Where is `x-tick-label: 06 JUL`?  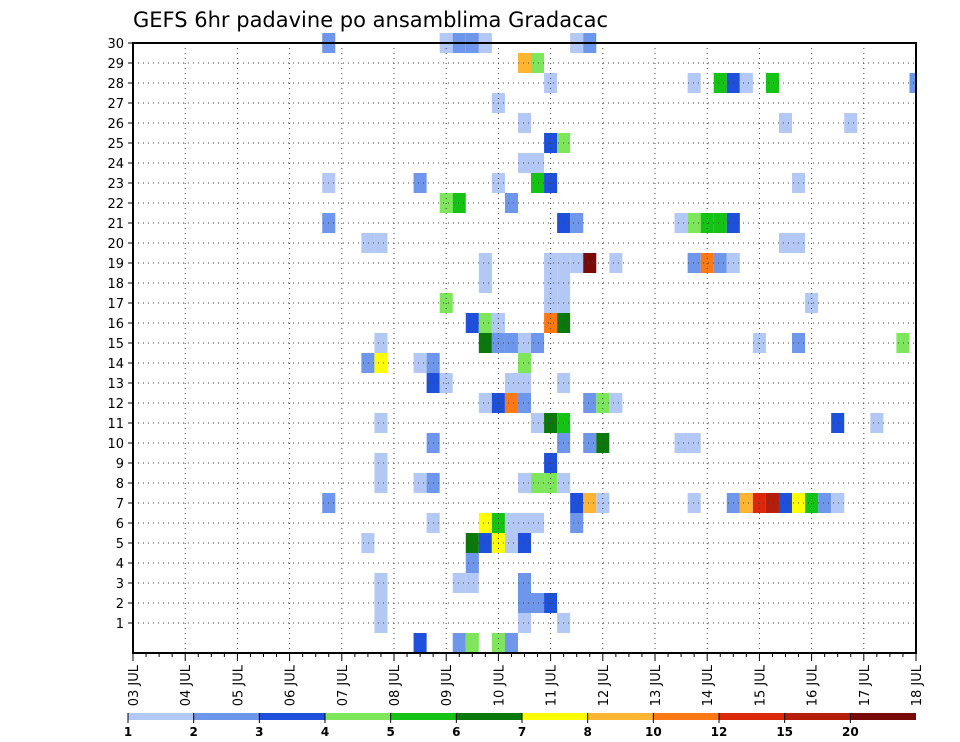
x-tick-label: 06 JUL is located at coordinates (291, 685).